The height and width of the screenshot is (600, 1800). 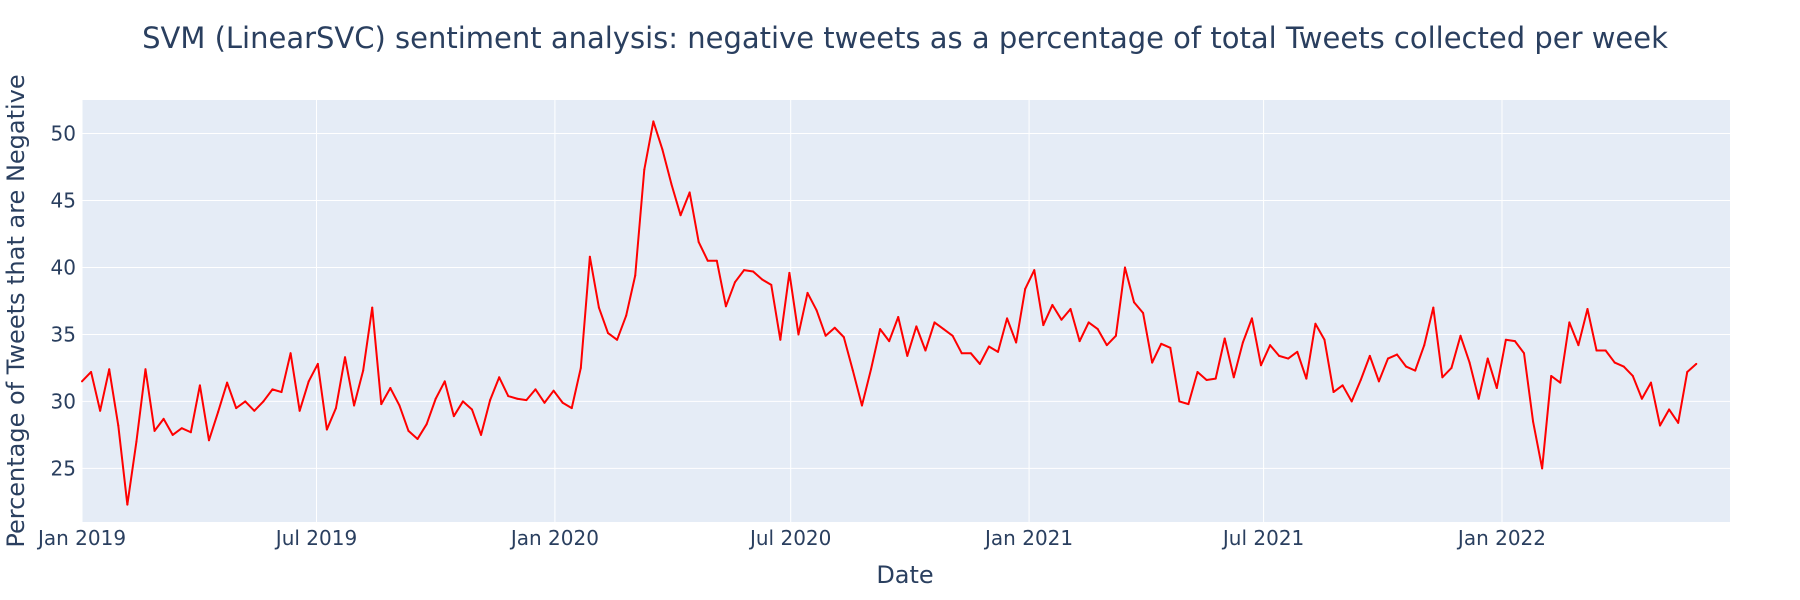 What do you see at coordinates (63, 401) in the screenshot?
I see `y-tick-label: 30` at bounding box center [63, 401].